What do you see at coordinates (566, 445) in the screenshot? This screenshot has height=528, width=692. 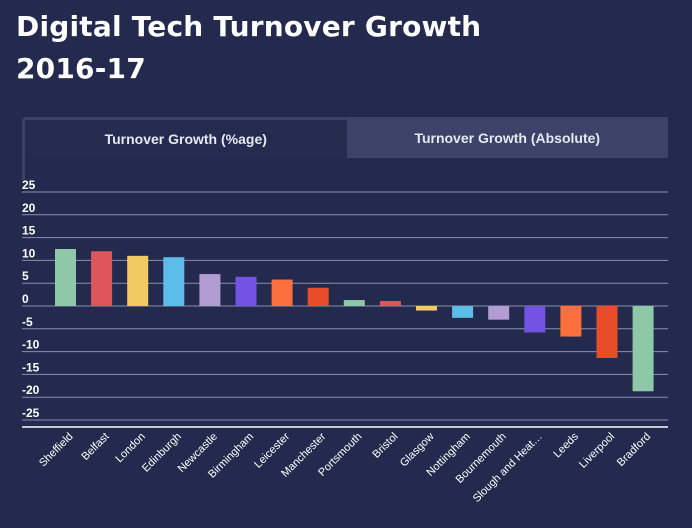 I see `x-tick-label: Leeds` at bounding box center [566, 445].